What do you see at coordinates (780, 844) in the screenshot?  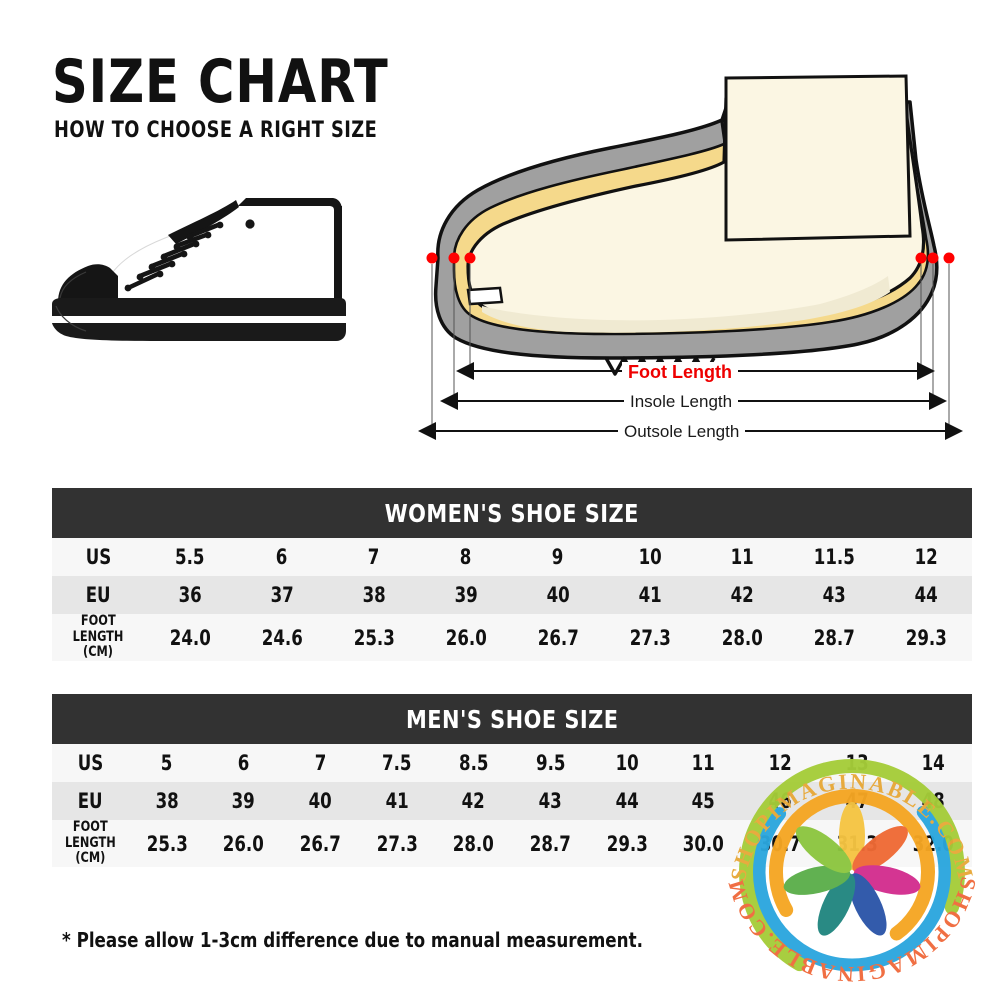 I see `cell: 30.7` at bounding box center [780, 844].